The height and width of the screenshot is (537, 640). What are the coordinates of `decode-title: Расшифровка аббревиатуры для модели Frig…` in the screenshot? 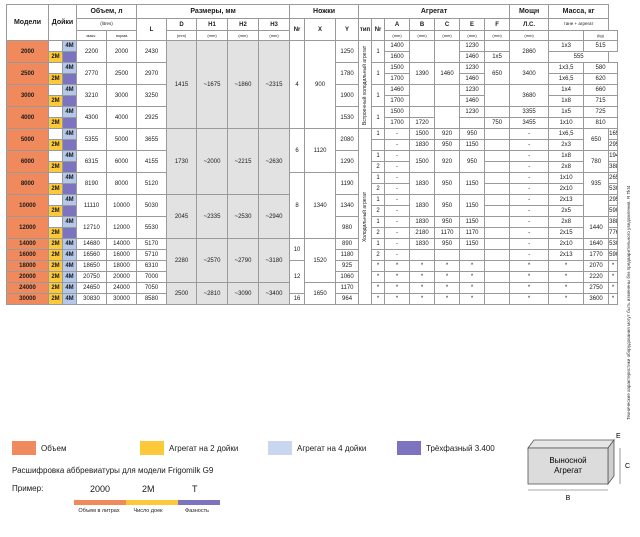 It's located at (113, 470).